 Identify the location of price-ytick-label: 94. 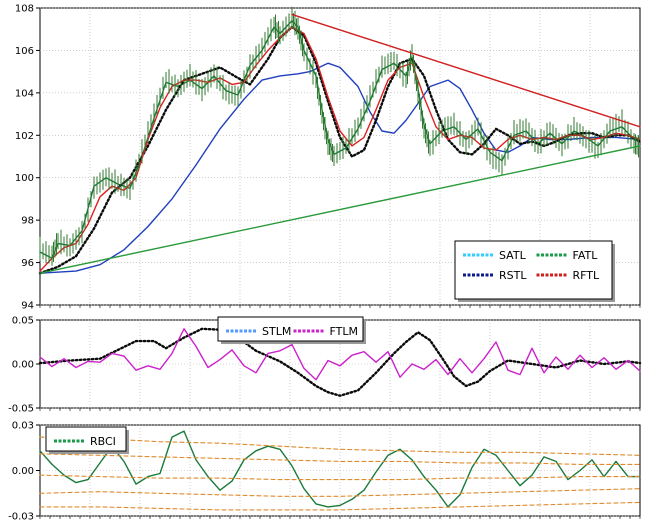
(27, 306).